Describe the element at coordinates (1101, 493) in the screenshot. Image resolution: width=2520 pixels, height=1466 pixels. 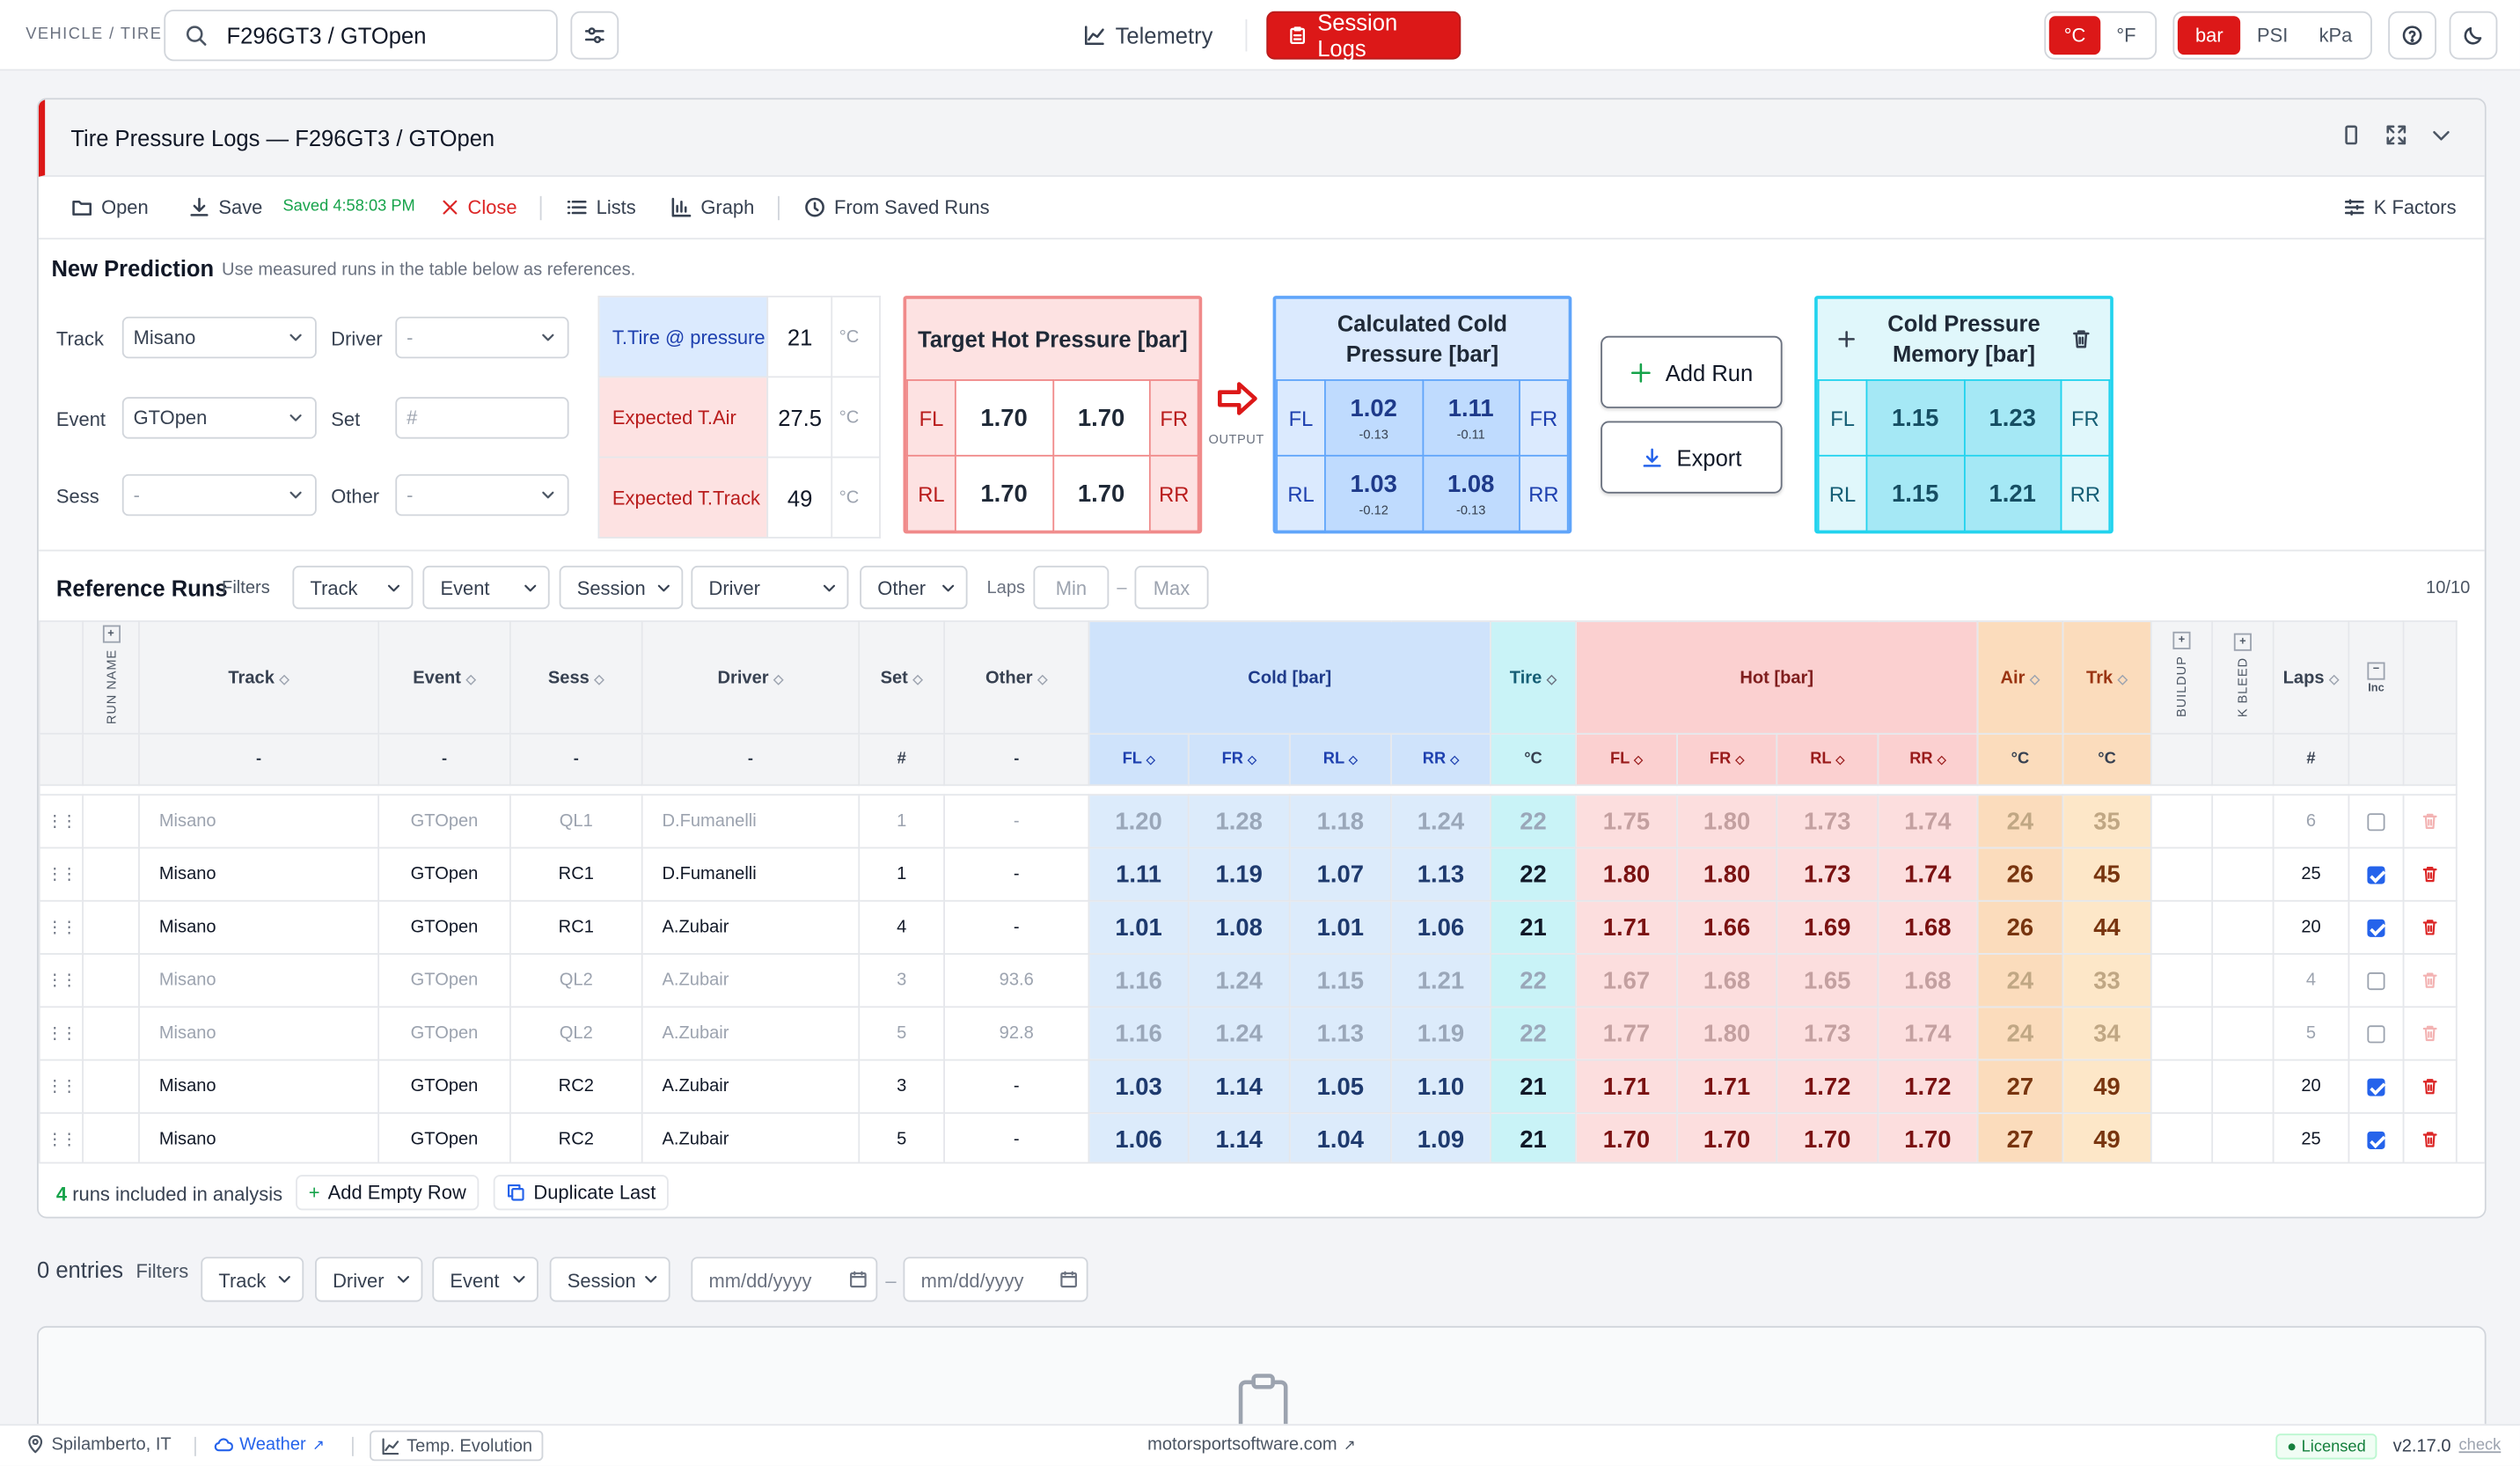
I see `target-rr-input: 1.70` at that location.